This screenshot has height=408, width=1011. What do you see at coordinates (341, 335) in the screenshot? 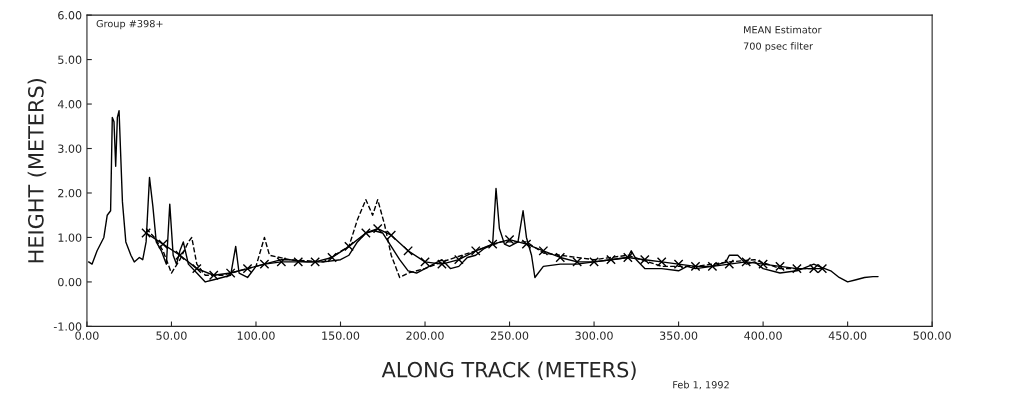
I see `x-tick-label: 150.00` at bounding box center [341, 335].